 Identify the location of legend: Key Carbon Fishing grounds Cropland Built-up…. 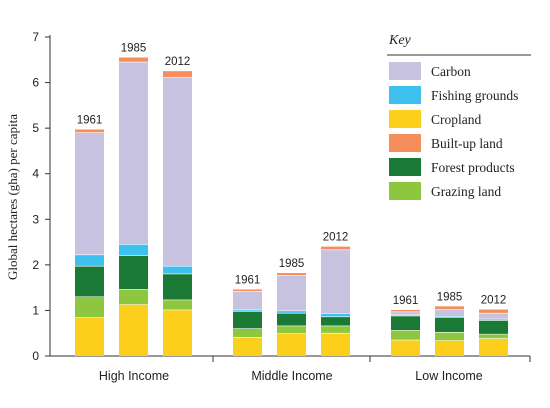
(459, 116).